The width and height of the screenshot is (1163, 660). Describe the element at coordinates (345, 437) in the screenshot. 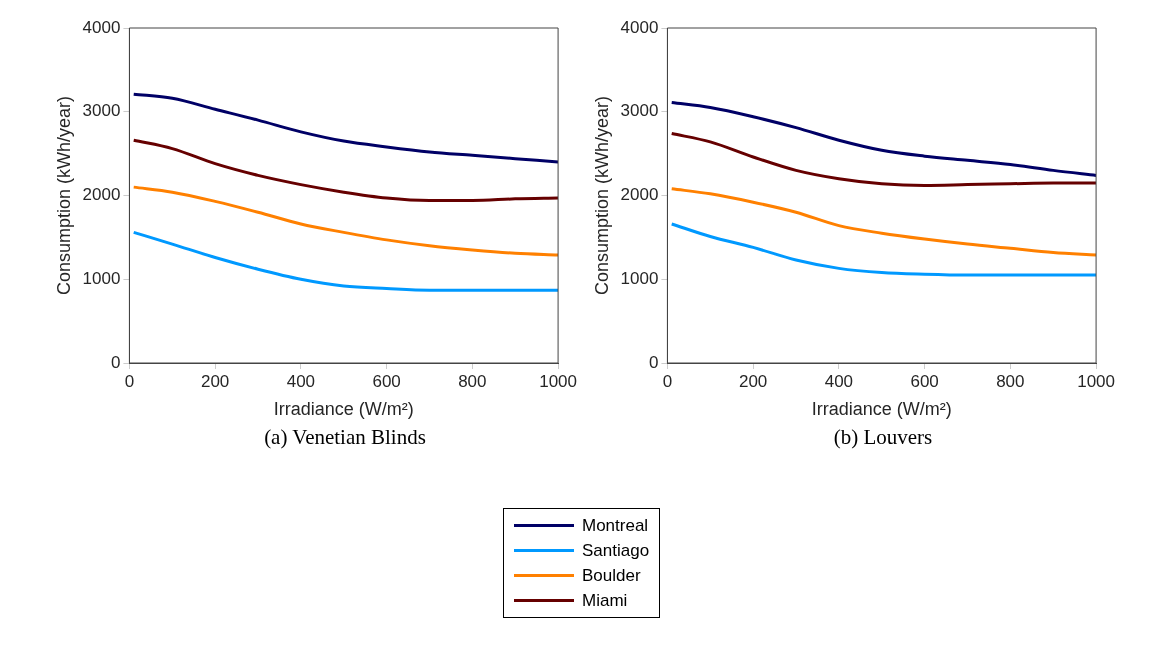

I see `text: (a) Venetian Blinds` at that location.